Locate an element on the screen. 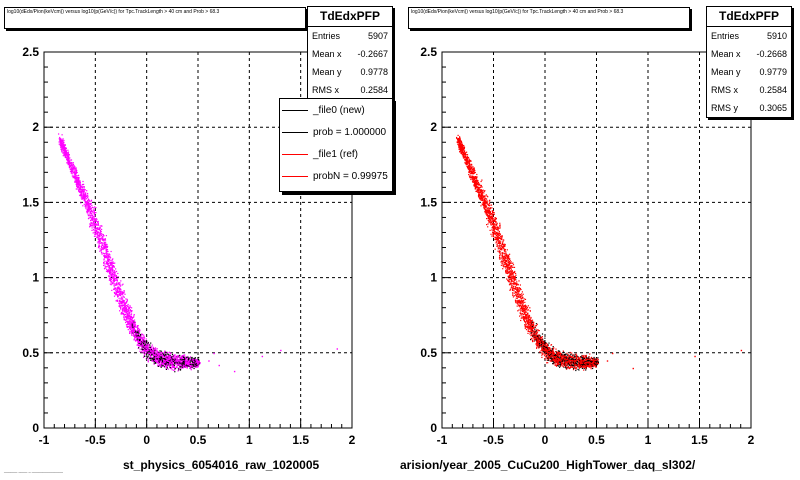 Image resolution: width=800 pixels, height=480 pixels. stats-row: Mean x -0.2667 is located at coordinates (350, 54).